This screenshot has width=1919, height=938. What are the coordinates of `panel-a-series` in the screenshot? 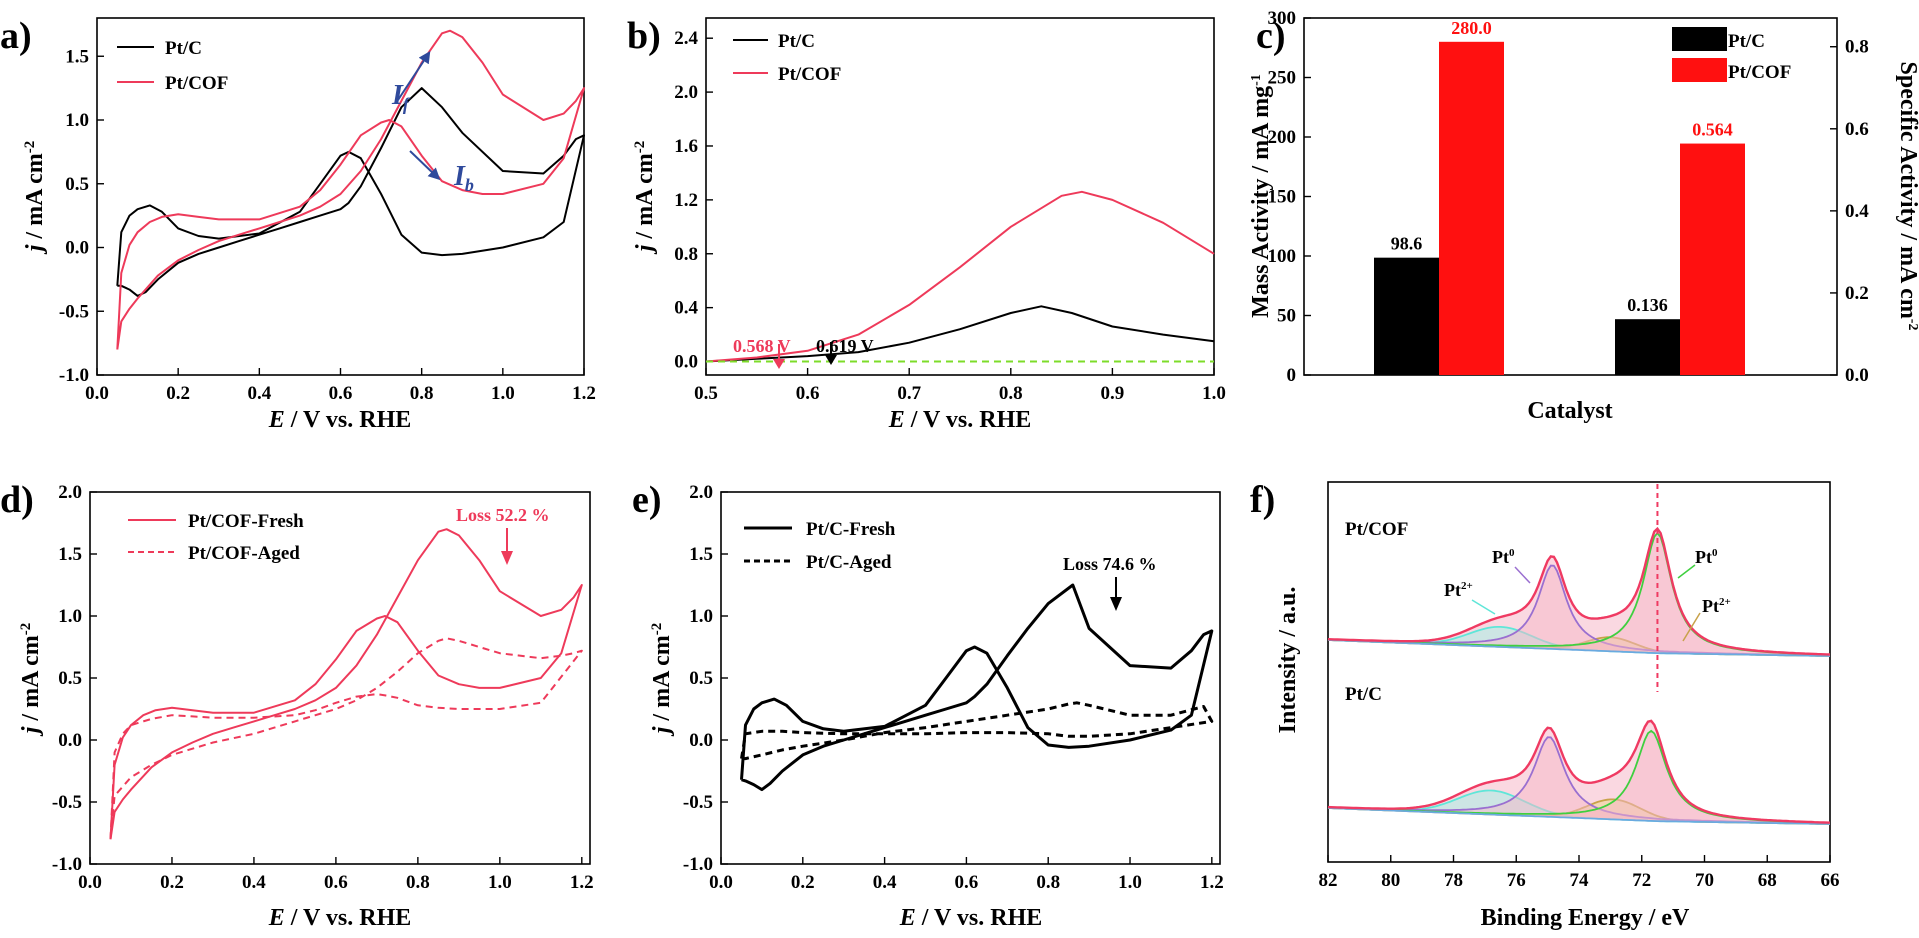 It's located at (350, 189).